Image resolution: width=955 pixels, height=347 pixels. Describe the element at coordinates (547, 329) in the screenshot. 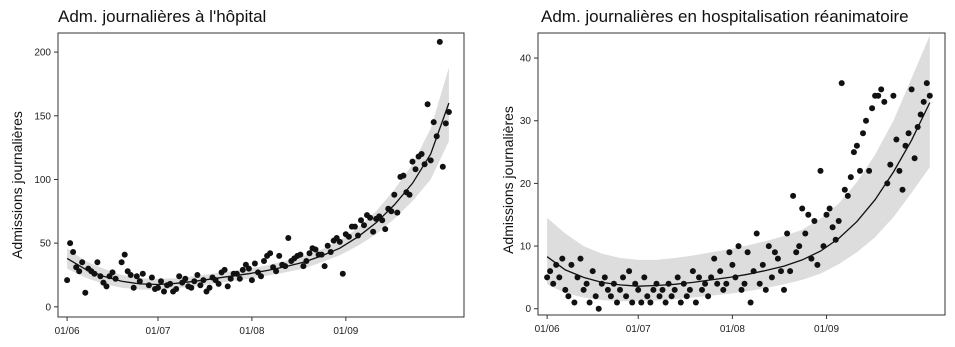

I see `x-tick-label: 01/06` at that location.